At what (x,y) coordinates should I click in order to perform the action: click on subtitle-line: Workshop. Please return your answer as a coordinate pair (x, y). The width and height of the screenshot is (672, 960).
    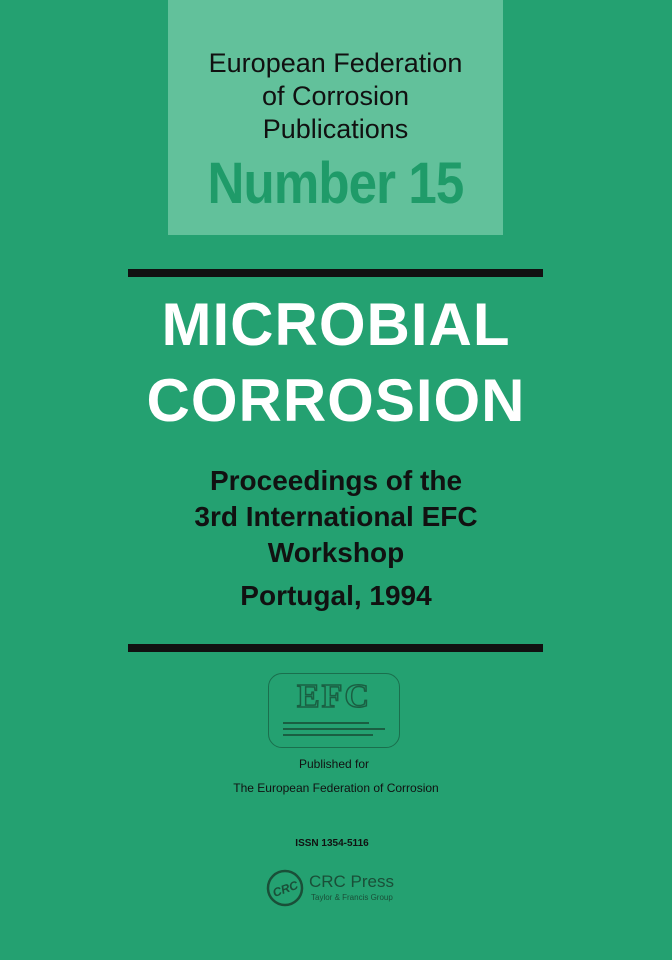
    Looking at the image, I should click on (336, 552).